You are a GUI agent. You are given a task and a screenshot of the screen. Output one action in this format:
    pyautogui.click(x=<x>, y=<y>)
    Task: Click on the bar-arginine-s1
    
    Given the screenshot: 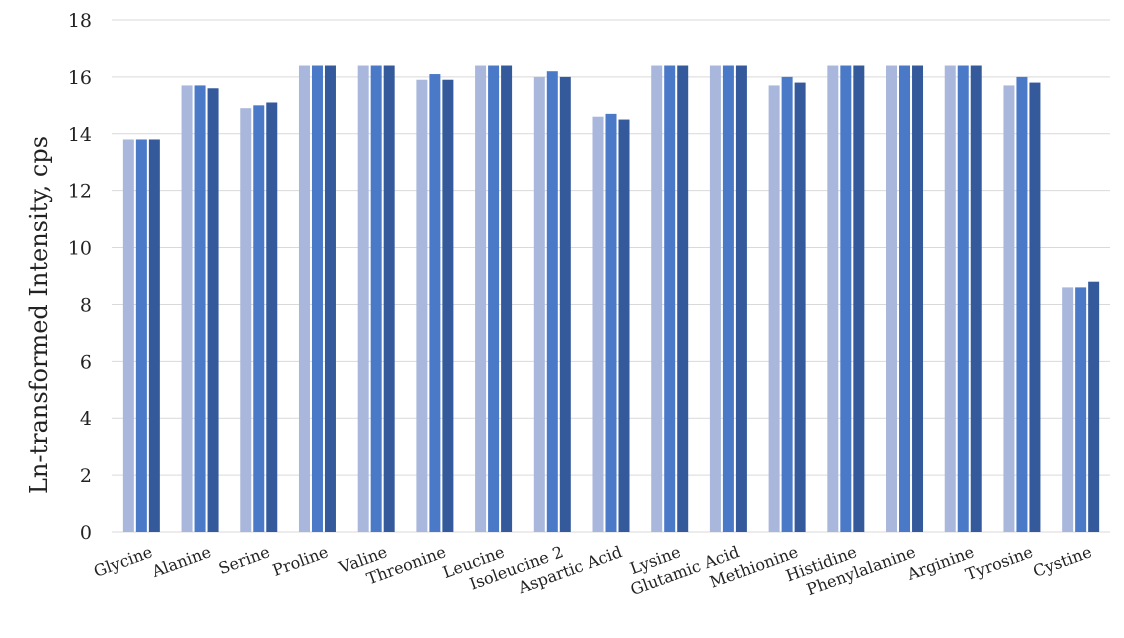 What is the action you would take?
    pyautogui.click(x=950, y=298)
    